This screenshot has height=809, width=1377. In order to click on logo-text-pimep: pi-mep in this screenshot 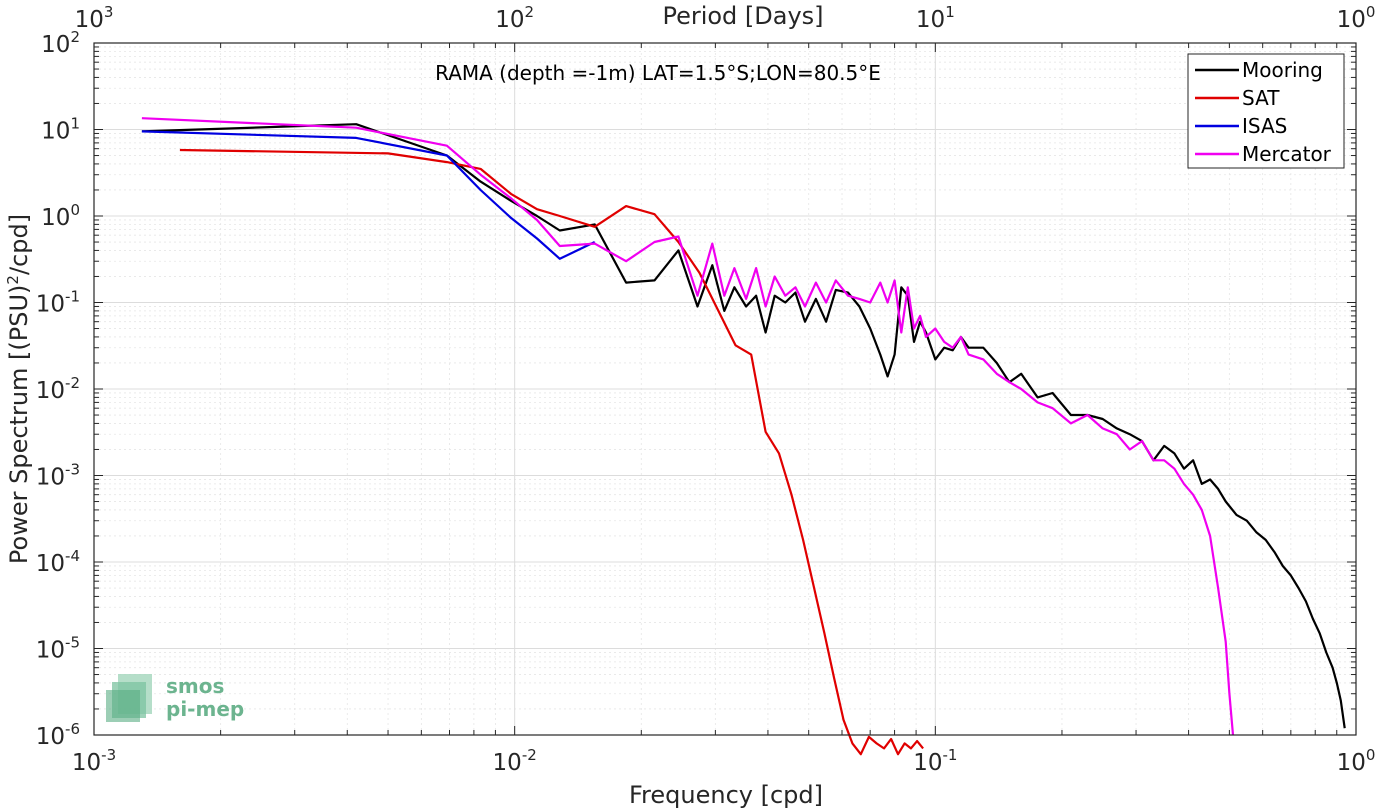, I will do `click(205, 709)`.